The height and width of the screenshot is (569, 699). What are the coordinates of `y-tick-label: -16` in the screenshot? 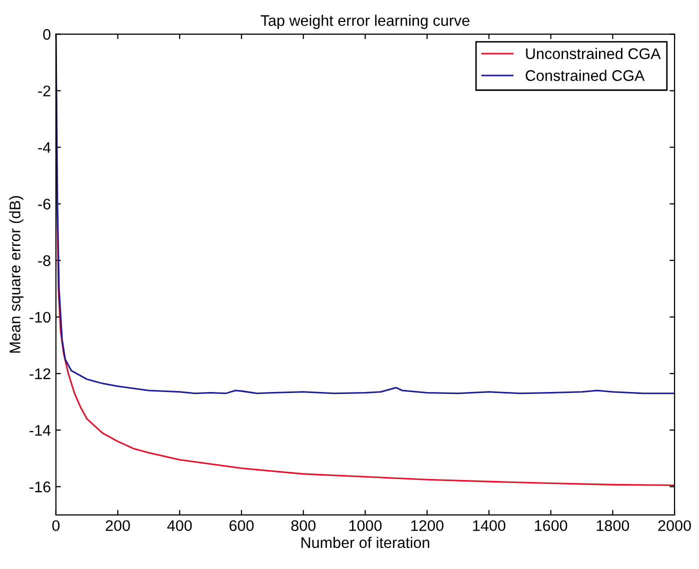 It's located at (40, 487).